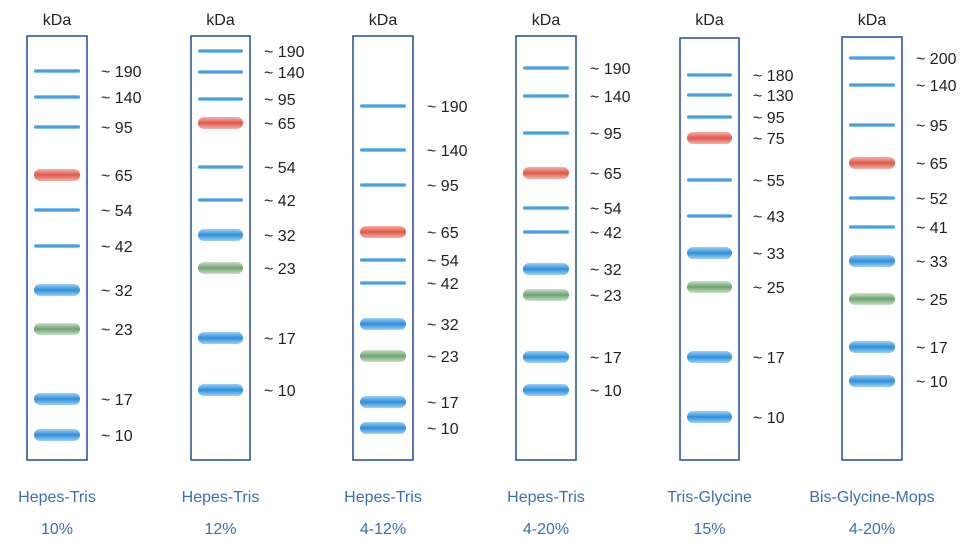 This screenshot has height=555, width=968. Describe the element at coordinates (872, 198) in the screenshot. I see `band-52-kda` at that location.